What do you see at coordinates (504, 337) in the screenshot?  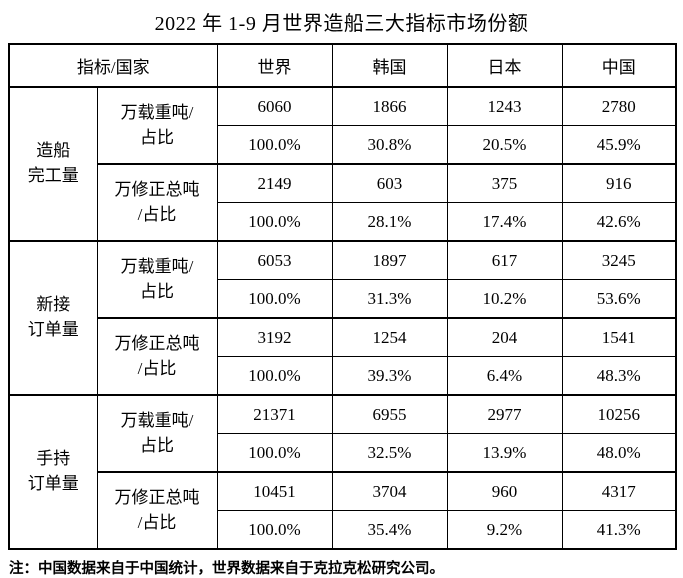 I see `value-cell: 204` at bounding box center [504, 337].